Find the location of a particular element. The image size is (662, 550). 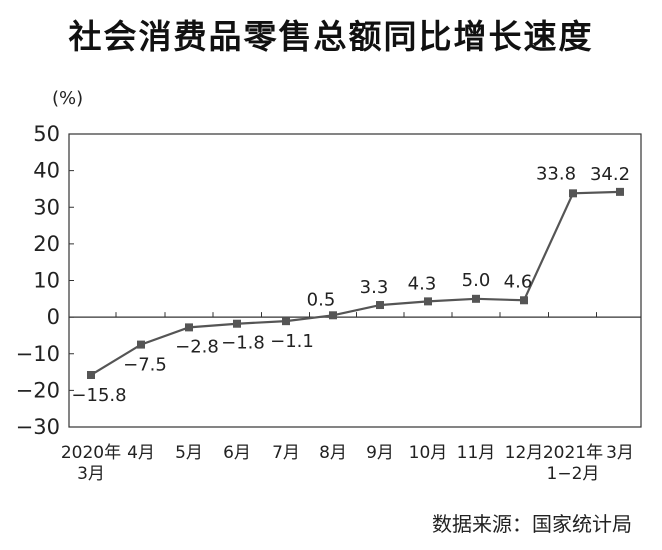

x-tick-label: 8月 is located at coordinates (333, 453).